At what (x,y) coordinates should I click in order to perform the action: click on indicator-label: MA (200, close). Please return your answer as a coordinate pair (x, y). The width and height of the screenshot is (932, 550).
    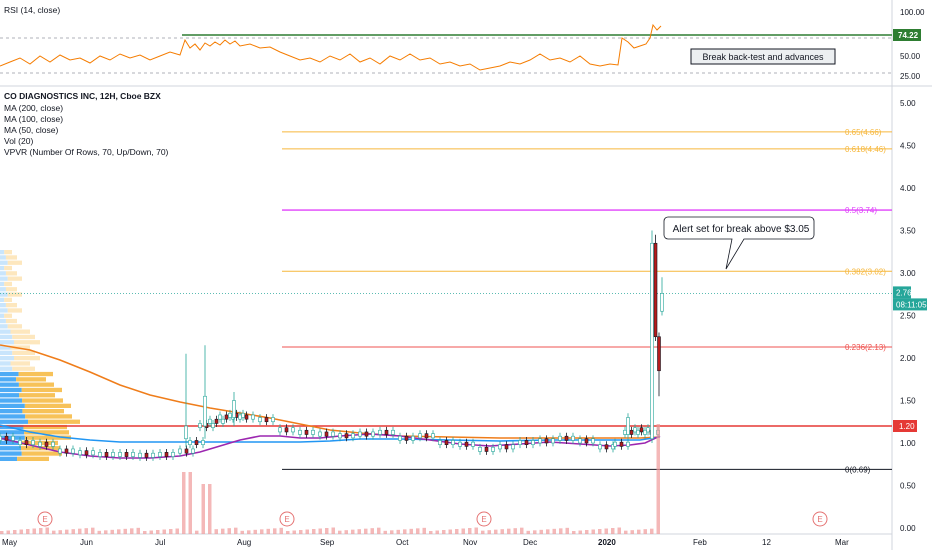
    Looking at the image, I should click on (33, 108).